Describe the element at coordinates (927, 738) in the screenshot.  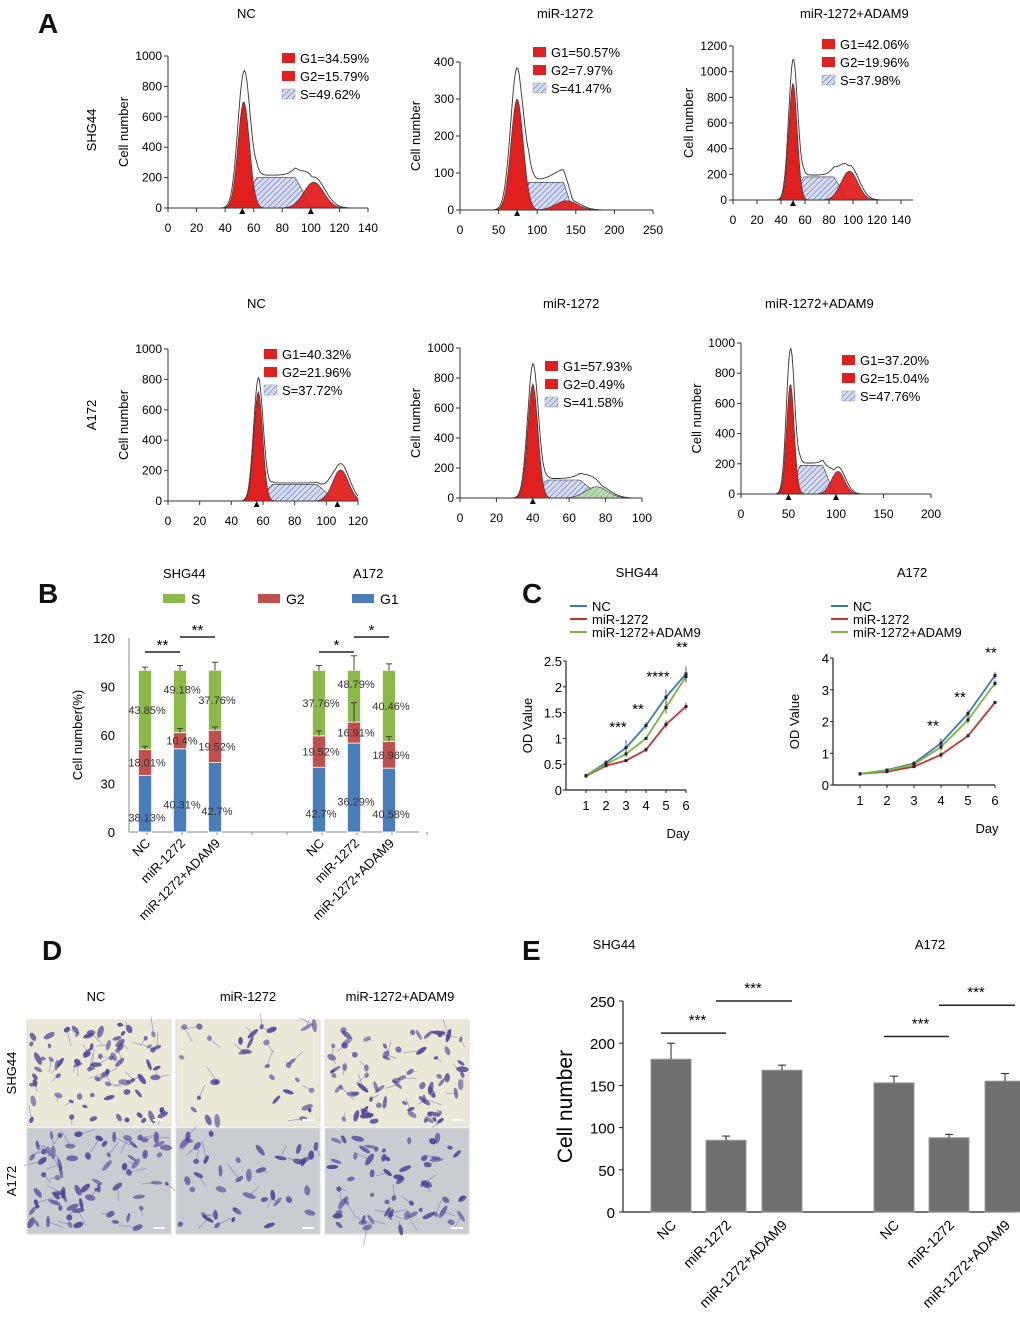
I see `series-line` at that location.